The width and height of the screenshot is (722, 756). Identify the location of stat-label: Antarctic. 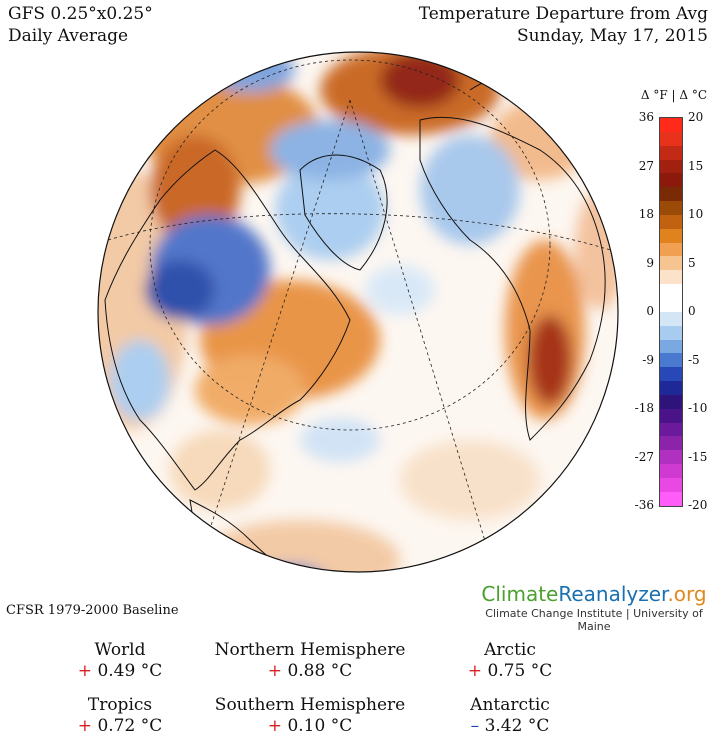
(510, 705).